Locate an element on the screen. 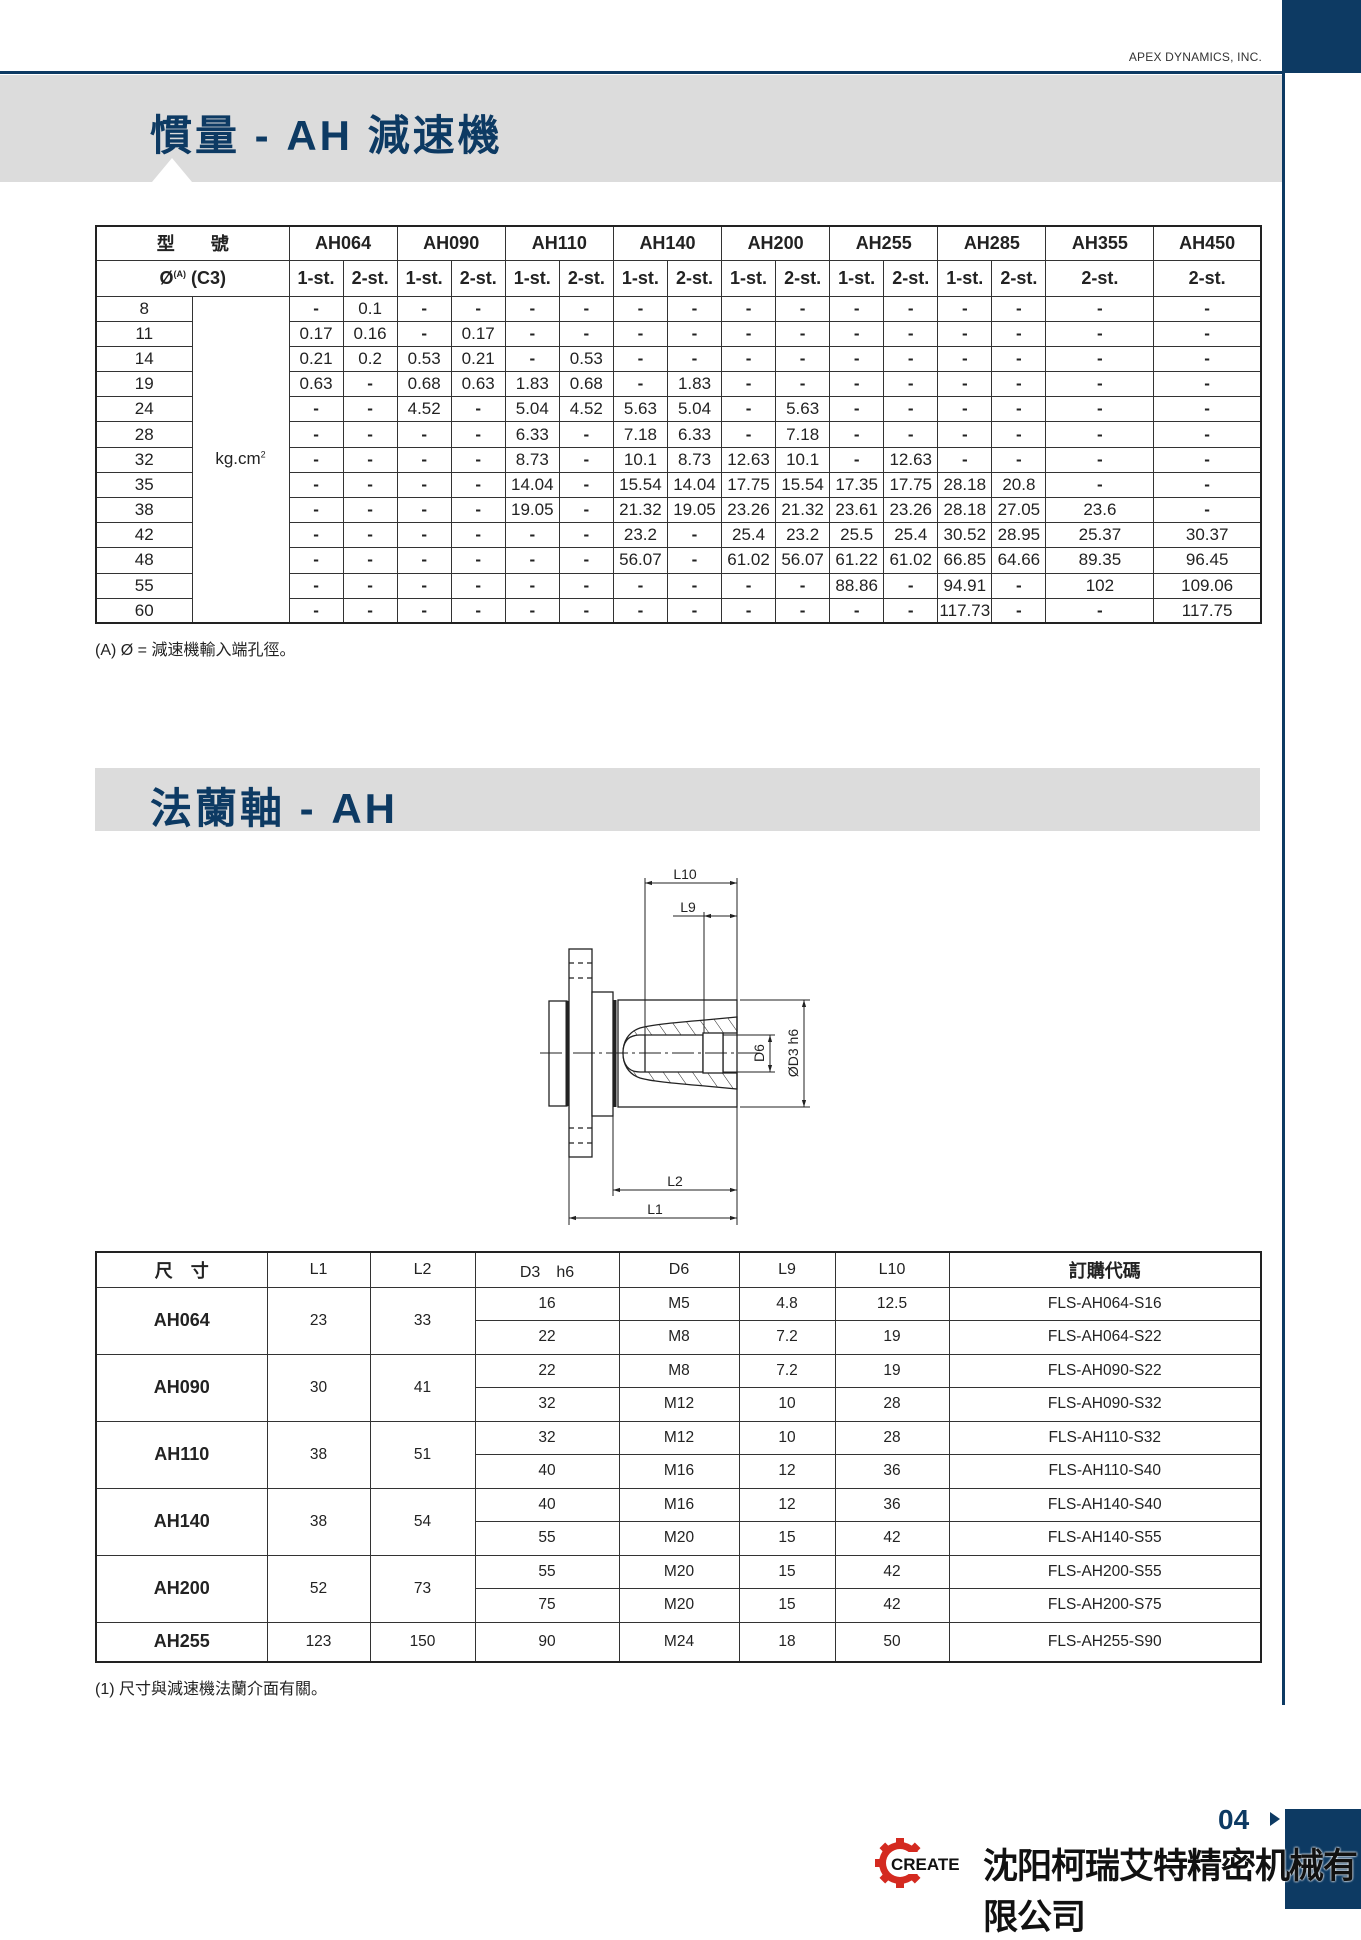  l9-cell: 10 is located at coordinates (787, 1437).